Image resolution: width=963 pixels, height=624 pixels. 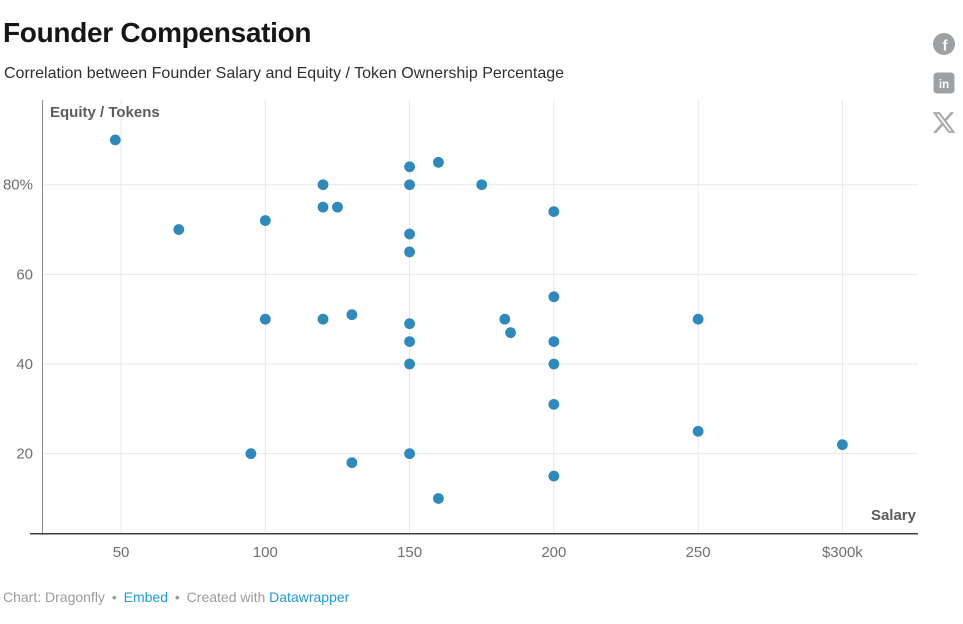 I want to click on x-twitter-icon, so click(x=944, y=122).